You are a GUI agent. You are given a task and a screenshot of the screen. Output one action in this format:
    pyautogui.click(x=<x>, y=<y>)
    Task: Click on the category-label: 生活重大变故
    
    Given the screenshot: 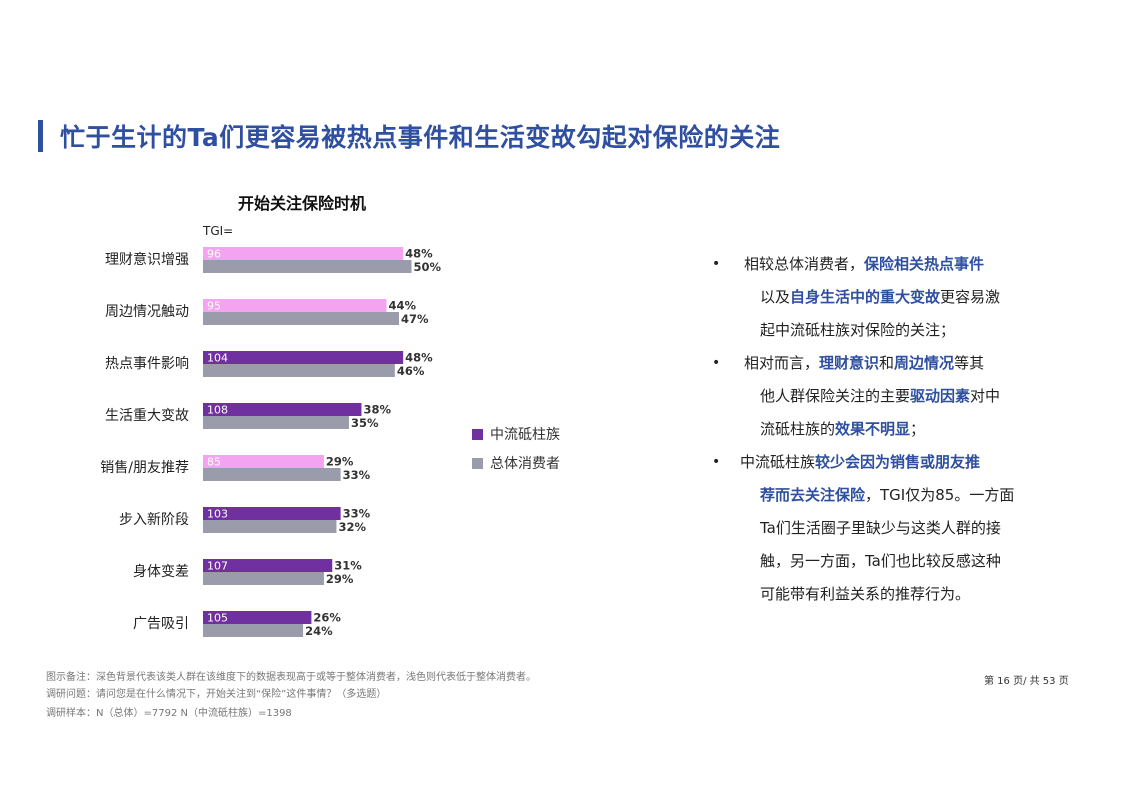 What is the action you would take?
    pyautogui.click(x=147, y=416)
    